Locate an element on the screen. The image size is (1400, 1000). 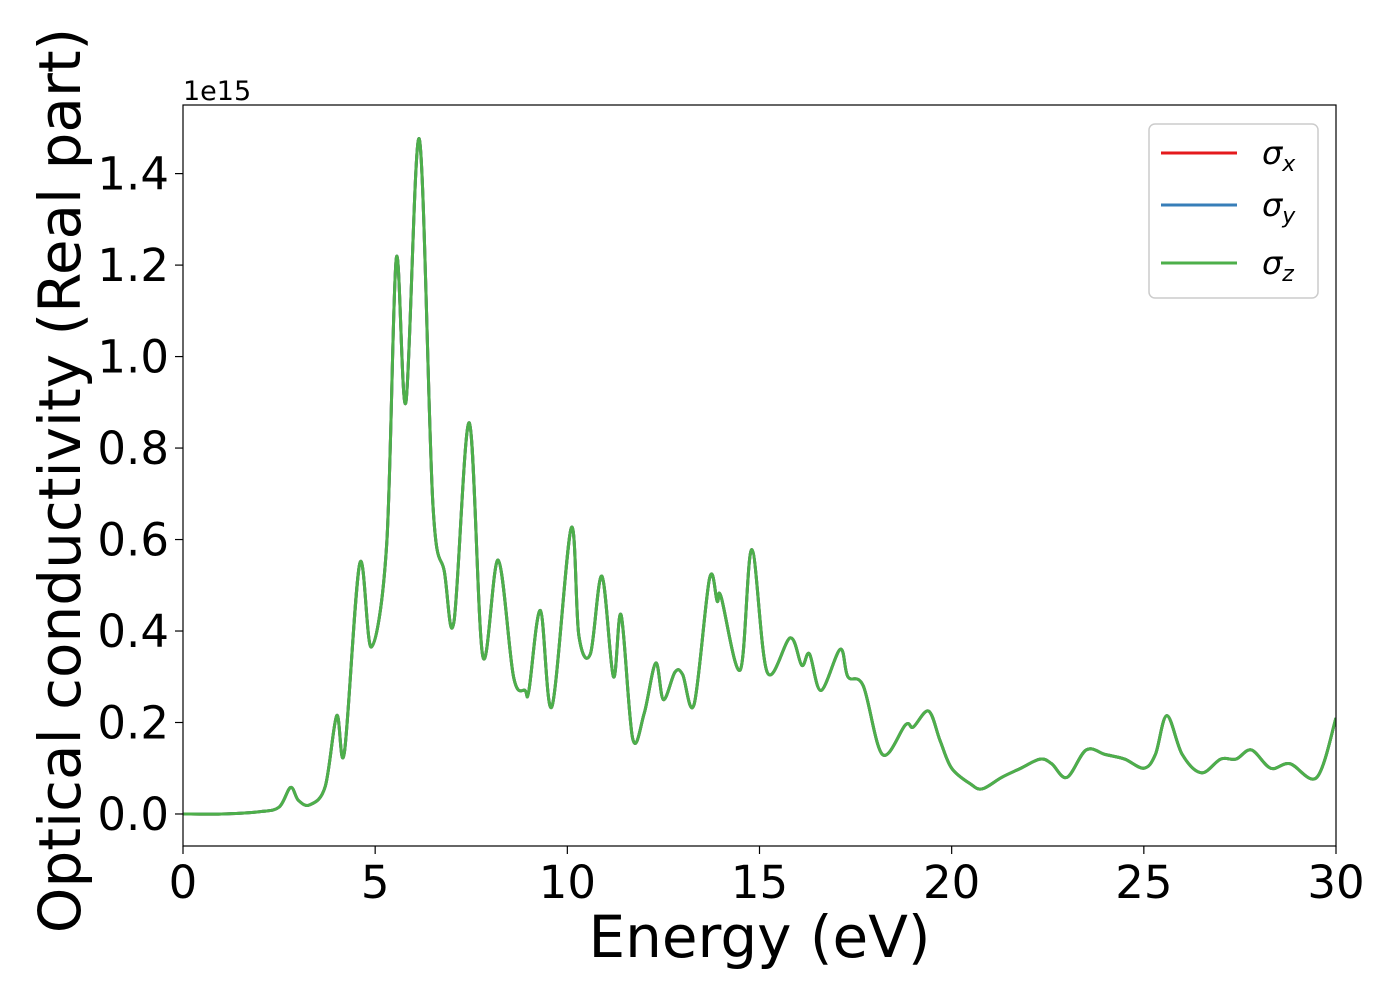
y-tick-label: 1.4 is located at coordinates (133, 174).